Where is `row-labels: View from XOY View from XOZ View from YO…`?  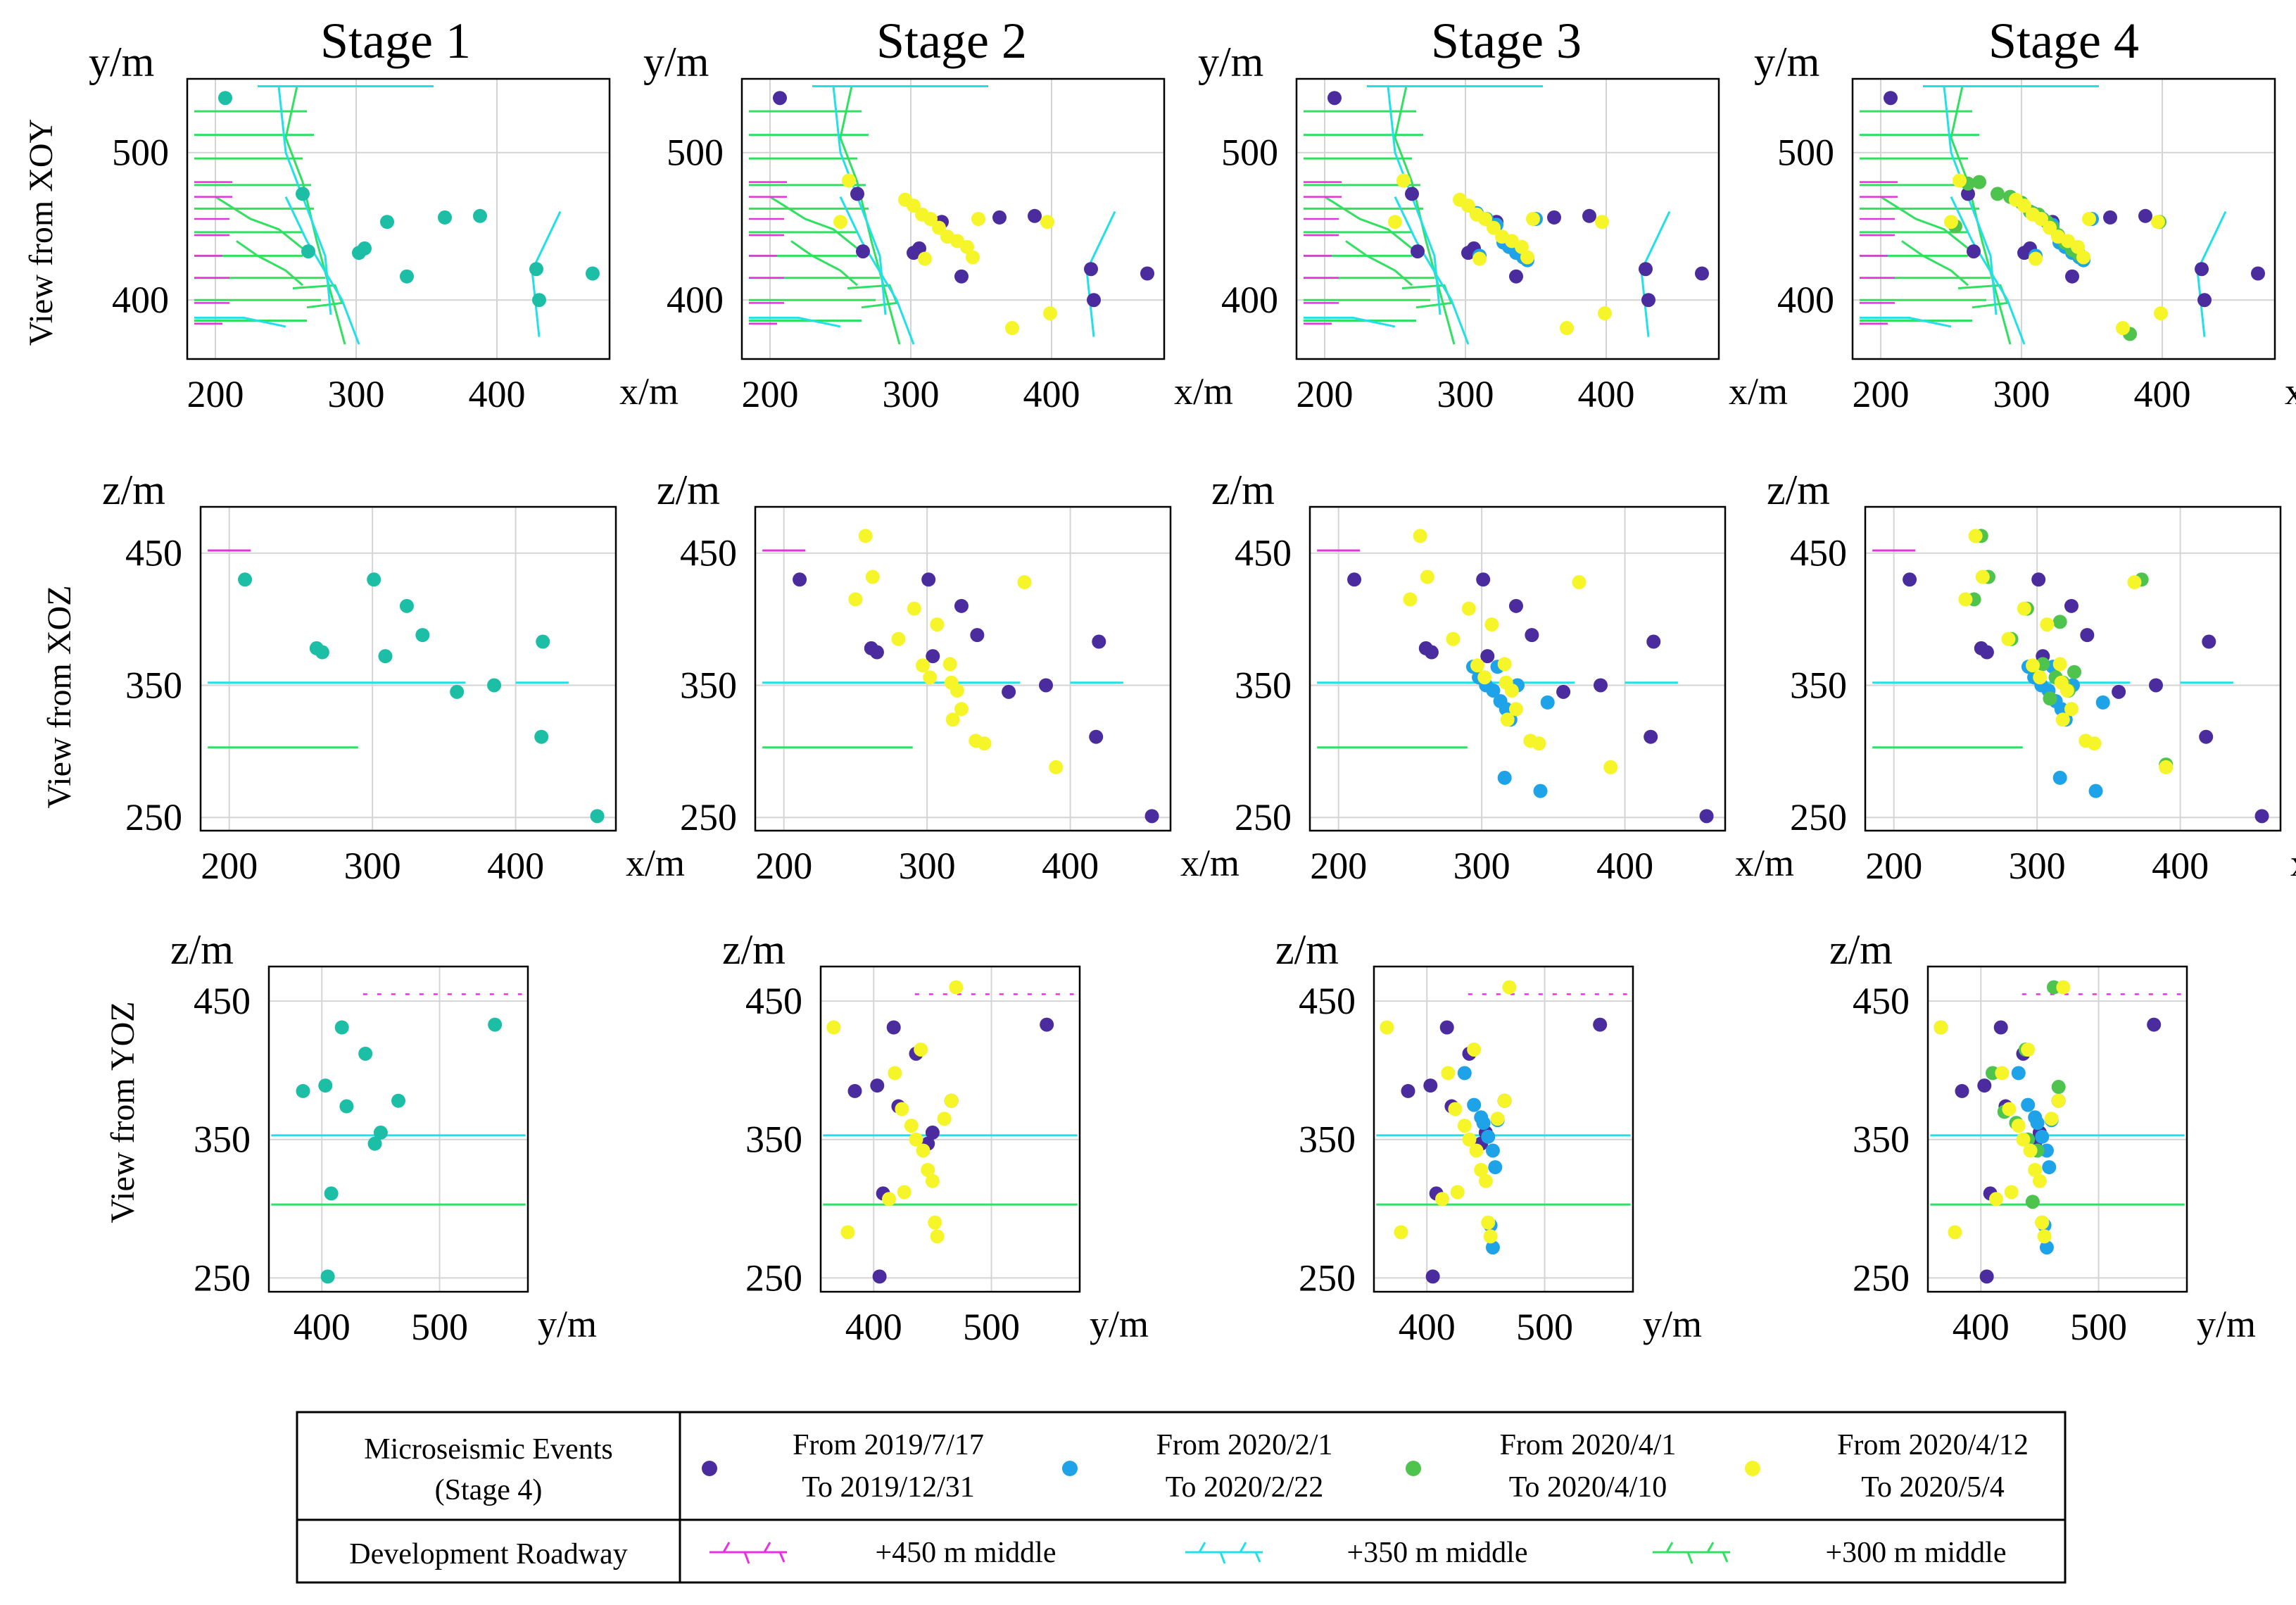
row-labels: View from XOY View from XOZ View from YO… is located at coordinates (82, 671).